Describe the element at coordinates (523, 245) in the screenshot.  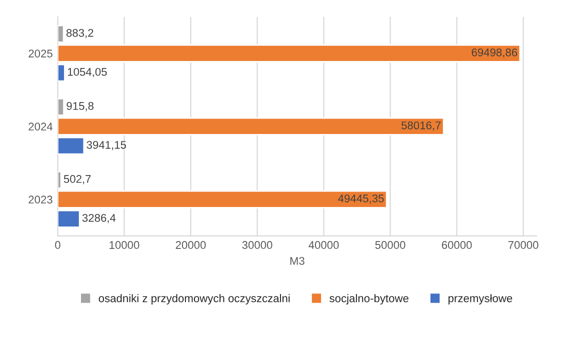
I see `x-tick-label: 70000` at that location.